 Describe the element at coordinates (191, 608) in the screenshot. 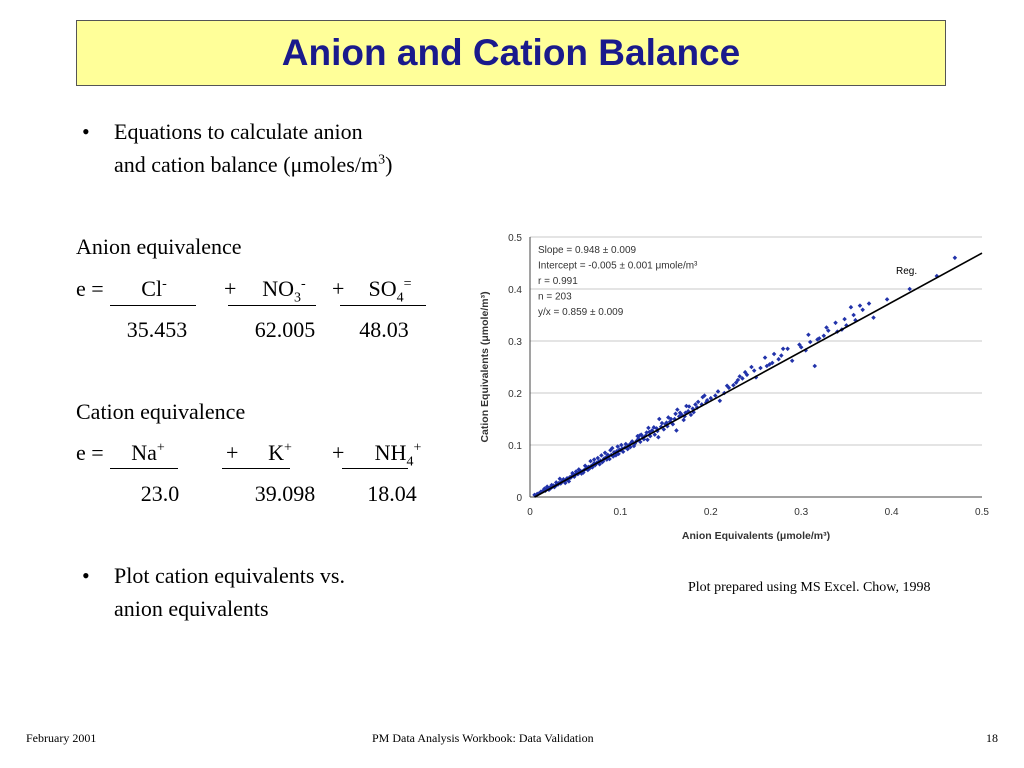

I see `bullet-2-line-2: anion equivalents` at that location.